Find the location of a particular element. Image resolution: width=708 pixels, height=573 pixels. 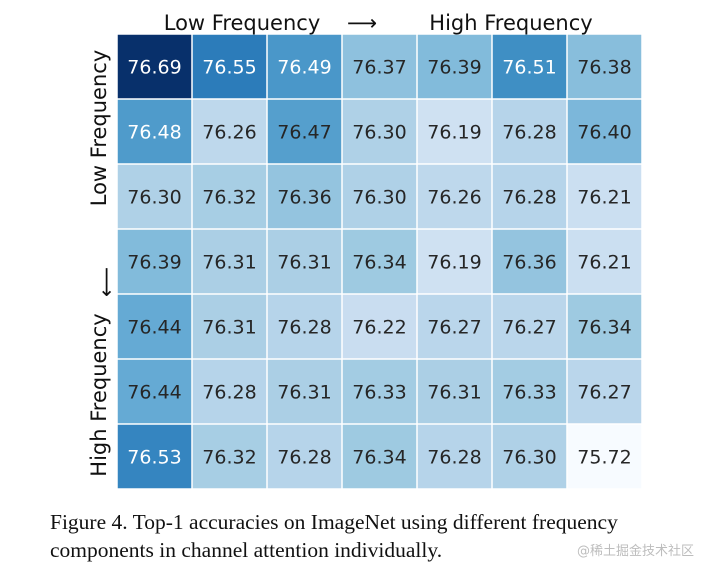

heatmap-cell-r6-c3 is located at coordinates (379, 456).